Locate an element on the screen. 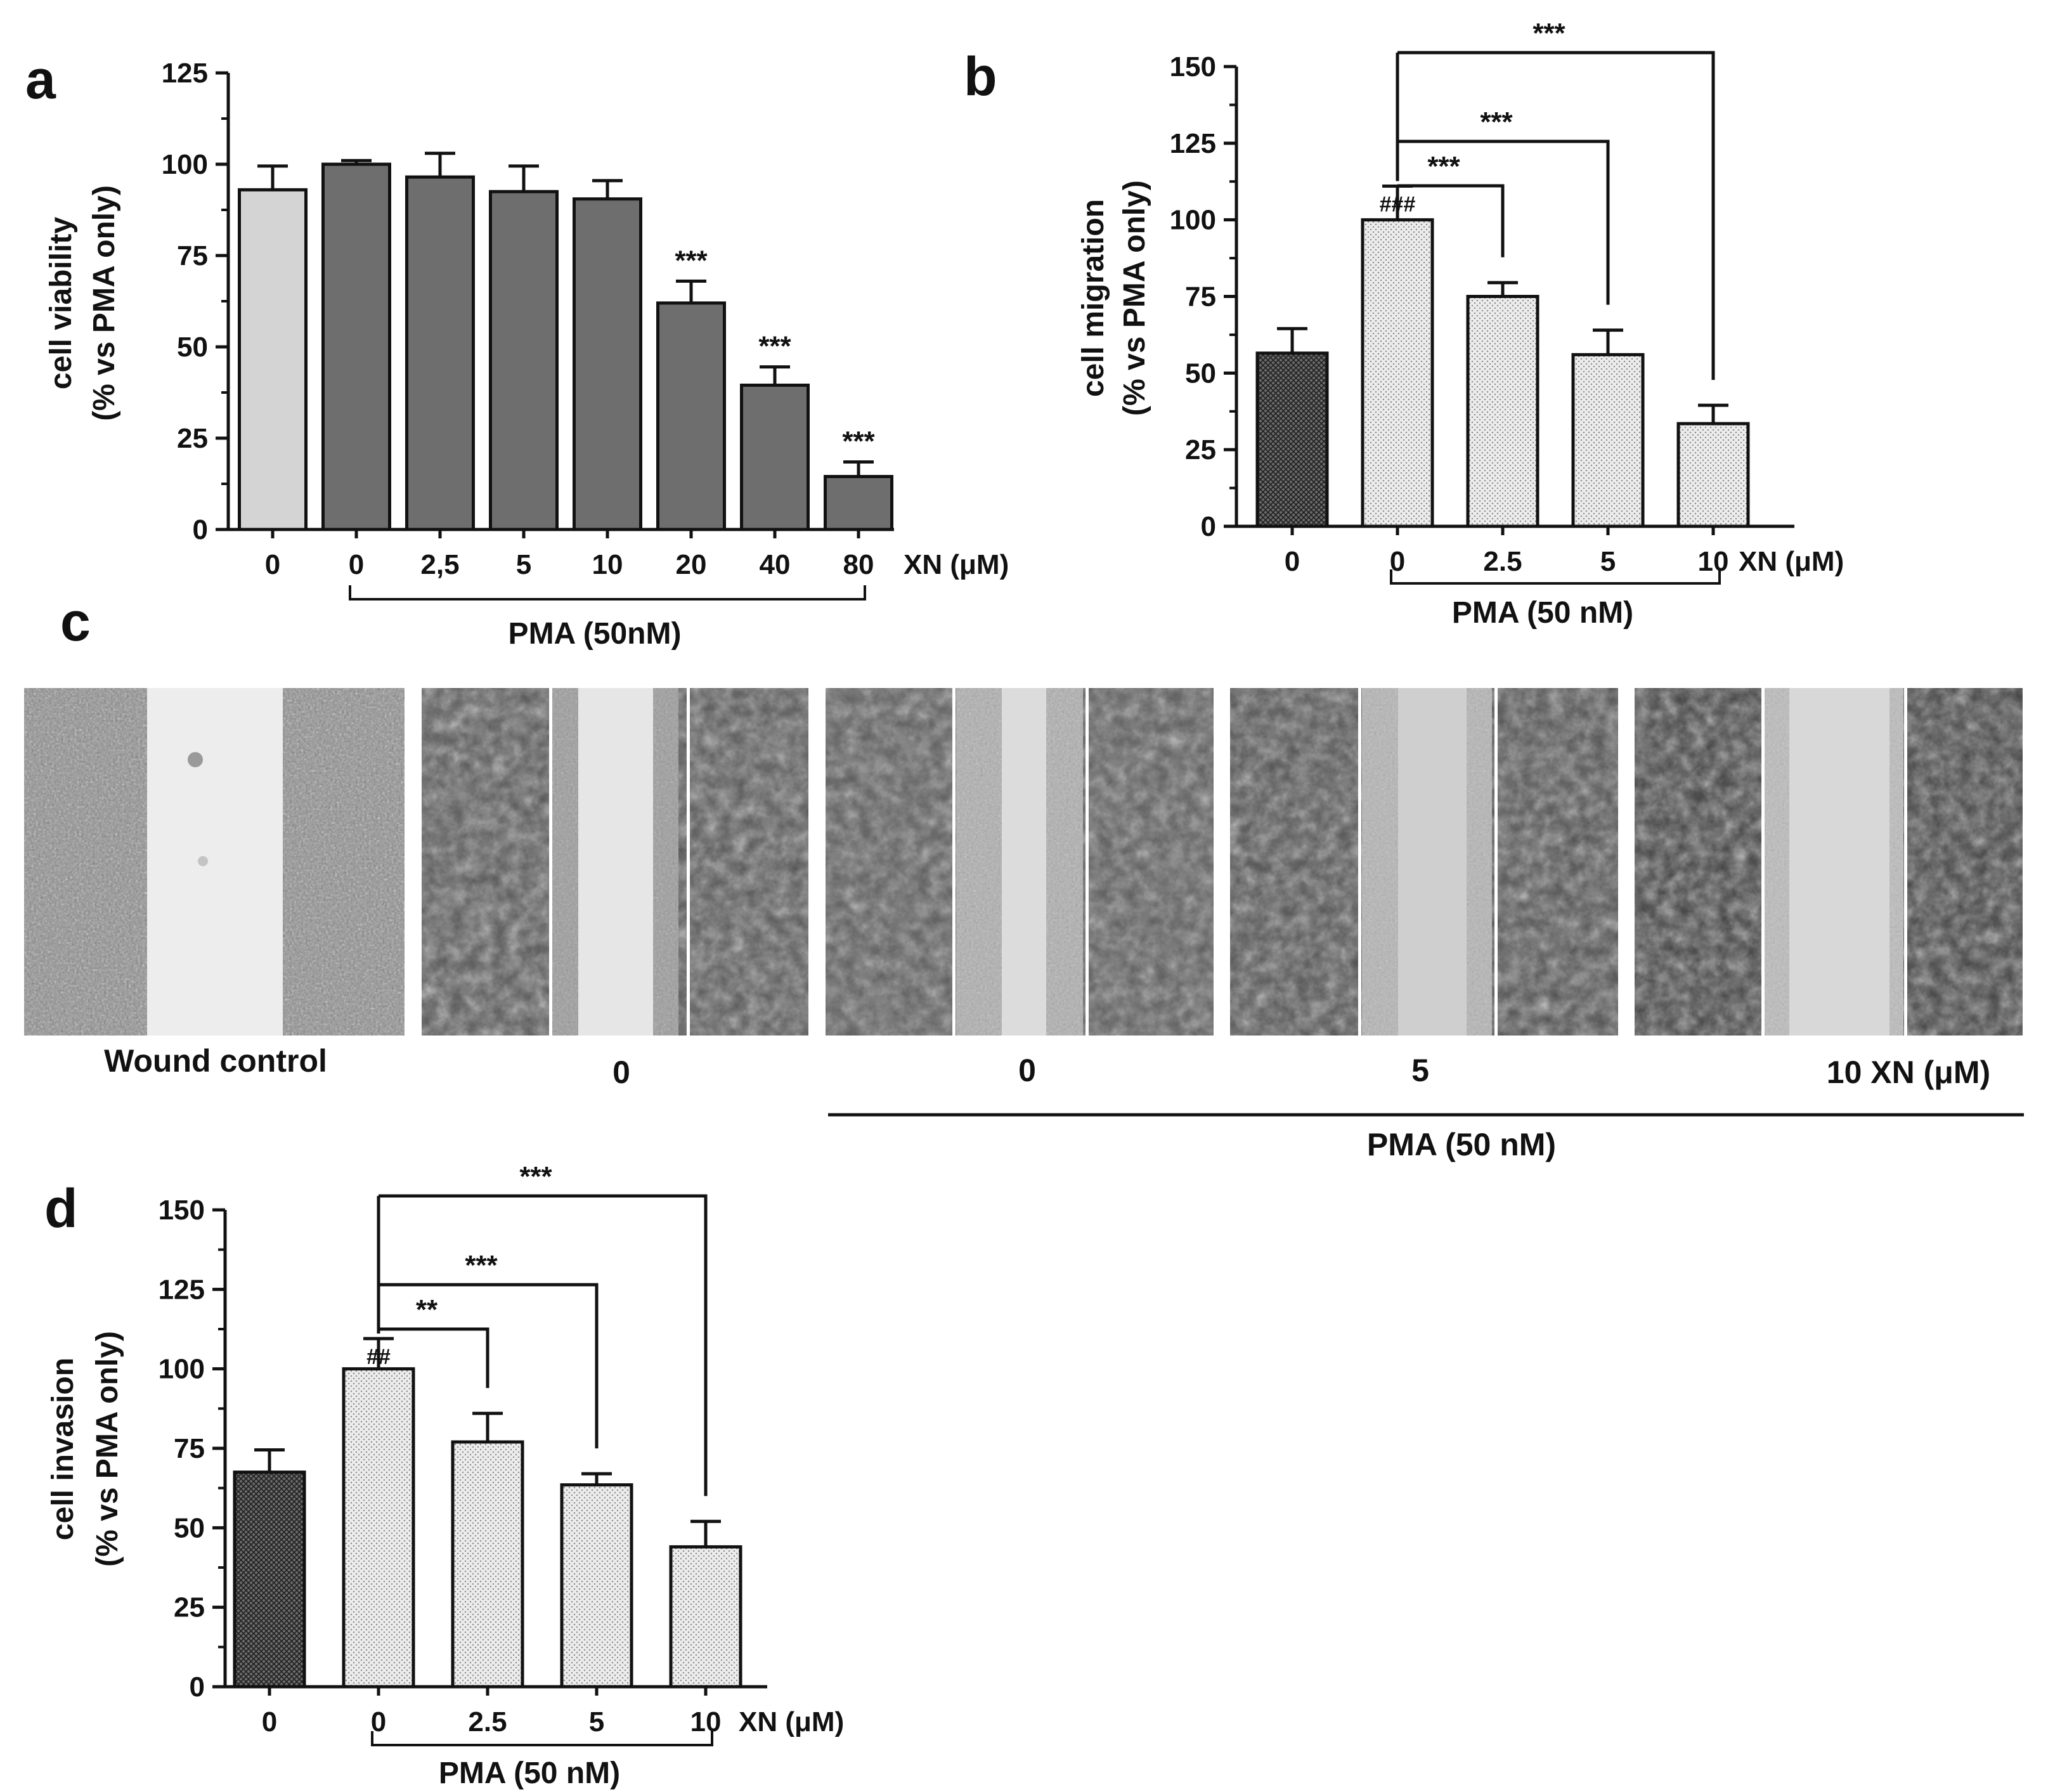  x-tick-label: 2,5 is located at coordinates (439, 564).